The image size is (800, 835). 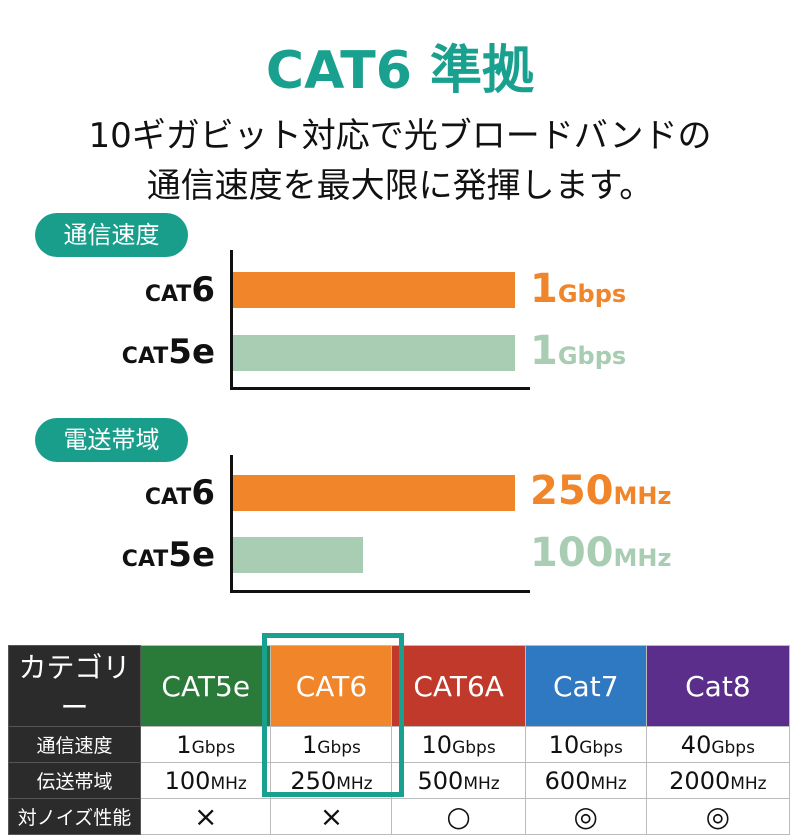 What do you see at coordinates (458, 780) in the screenshot?
I see `cell-band: 500MHz` at bounding box center [458, 780].